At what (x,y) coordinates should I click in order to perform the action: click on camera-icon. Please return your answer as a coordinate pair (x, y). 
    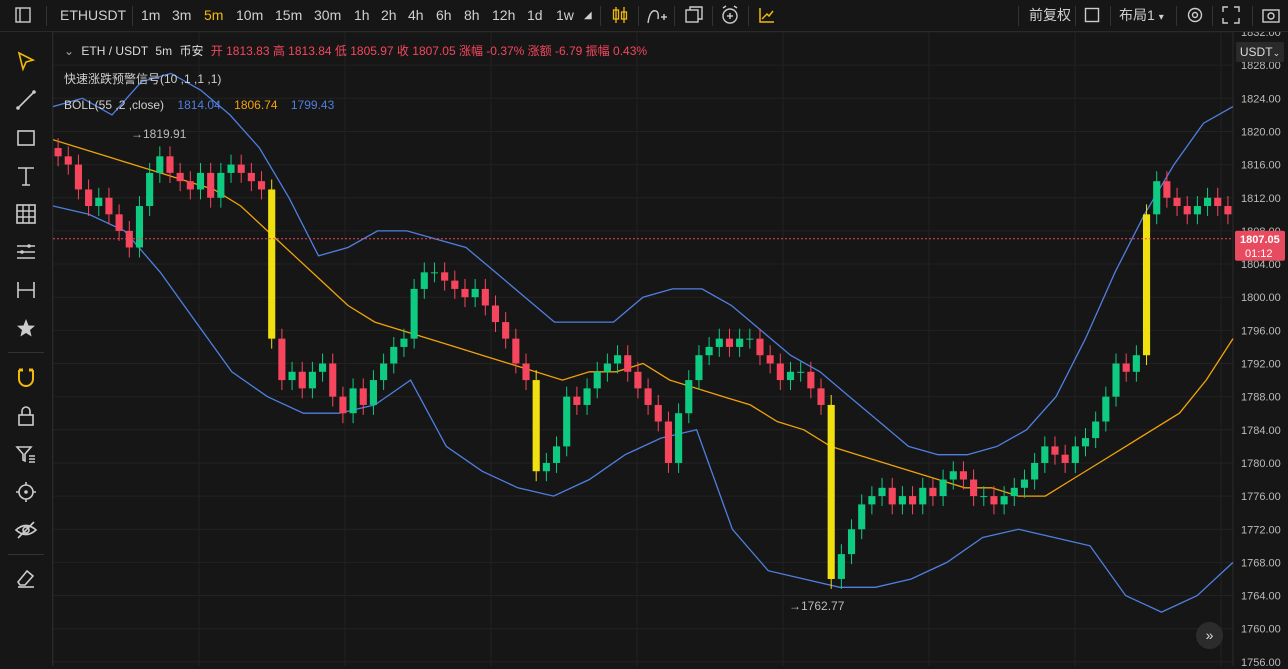
    Looking at the image, I should click on (1271, 16).